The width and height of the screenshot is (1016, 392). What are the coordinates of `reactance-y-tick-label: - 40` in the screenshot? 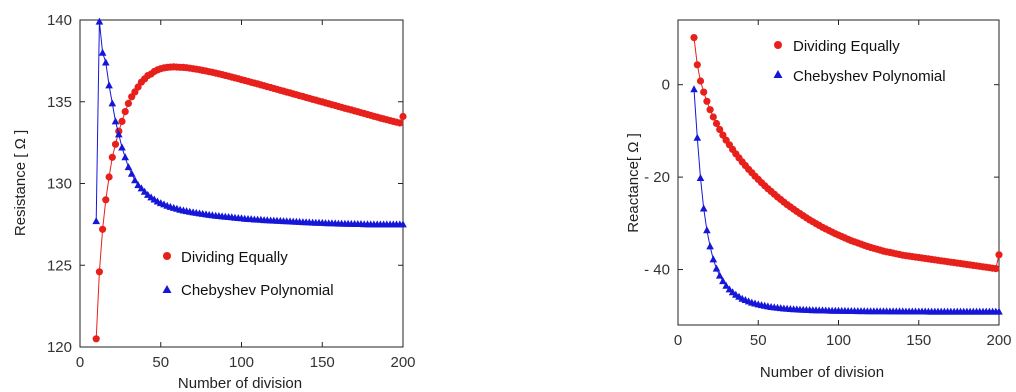 It's located at (657, 270).